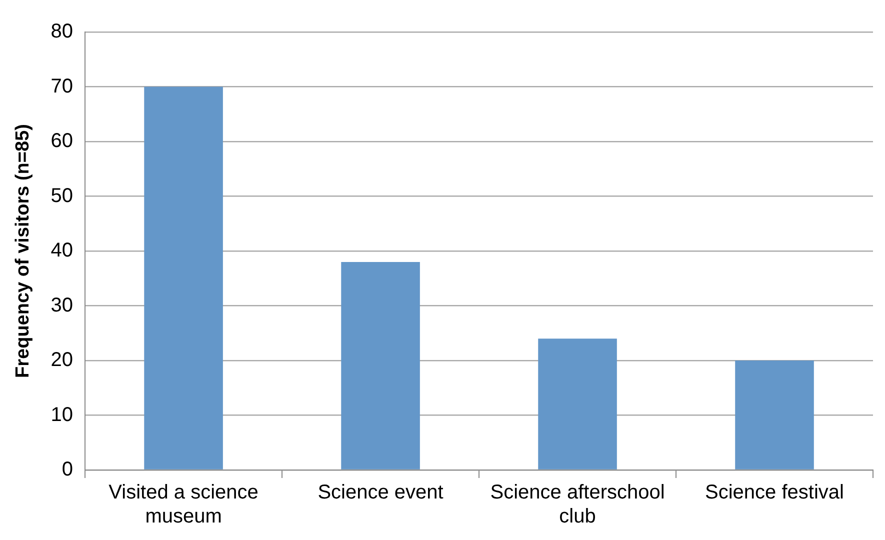 Image resolution: width=885 pixels, height=540 pixels. What do you see at coordinates (183, 505) in the screenshot?
I see `x-tick-label: Visited a science museum` at bounding box center [183, 505].